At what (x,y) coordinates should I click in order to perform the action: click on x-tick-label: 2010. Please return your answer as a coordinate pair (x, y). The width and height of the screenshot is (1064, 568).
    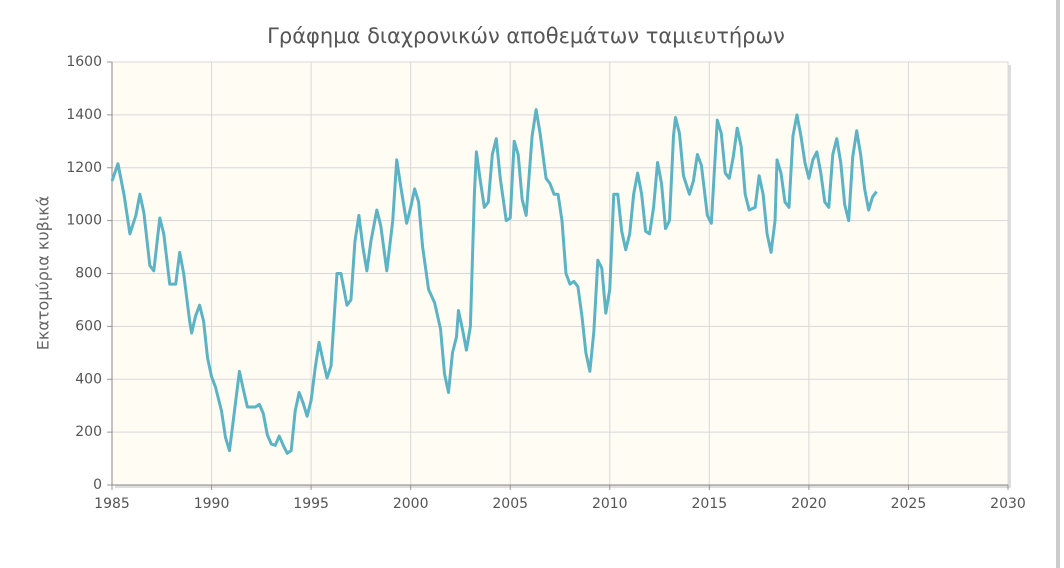
    Looking at the image, I should click on (610, 504).